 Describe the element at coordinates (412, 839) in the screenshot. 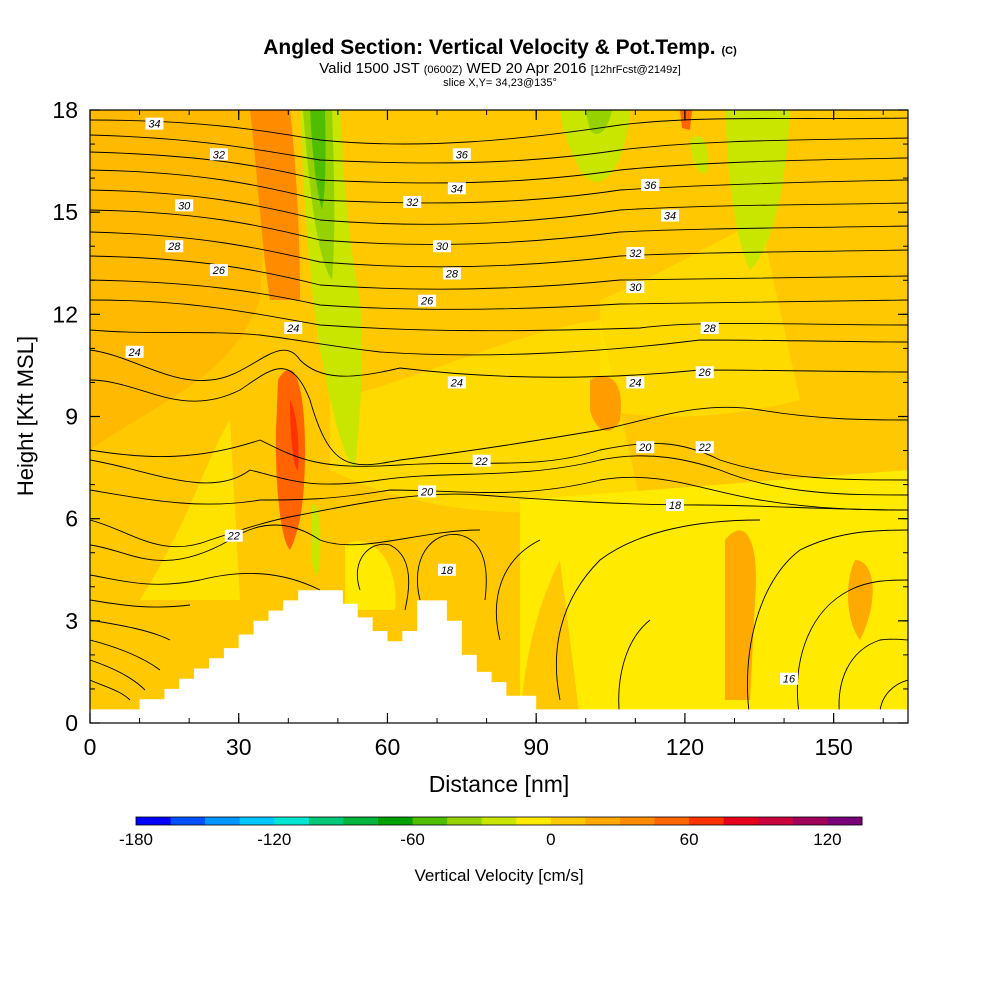

I see `colorbar-tick-label: -60` at that location.